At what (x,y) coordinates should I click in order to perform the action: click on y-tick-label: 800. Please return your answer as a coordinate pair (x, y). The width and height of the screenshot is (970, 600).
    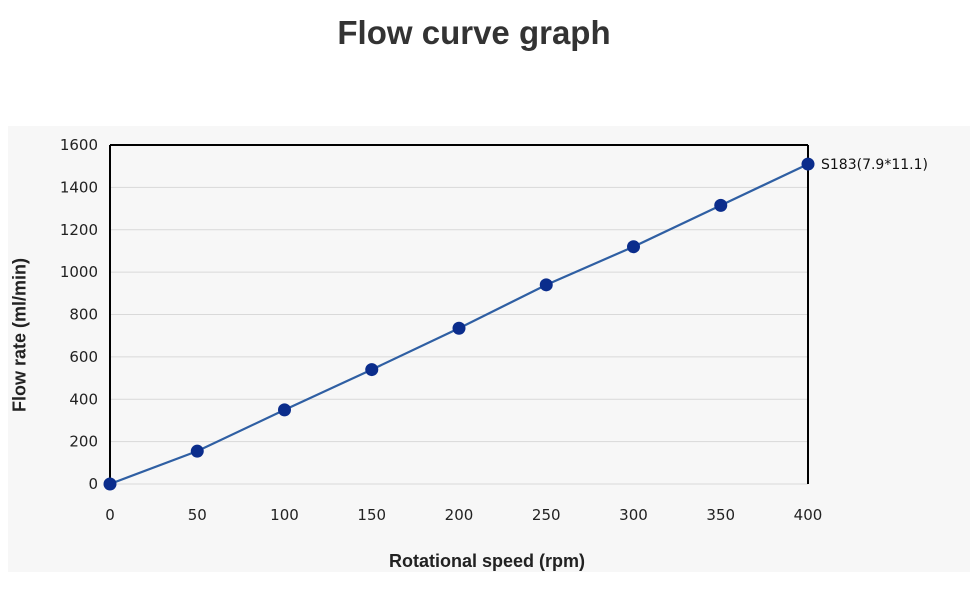
    Looking at the image, I should click on (83, 315).